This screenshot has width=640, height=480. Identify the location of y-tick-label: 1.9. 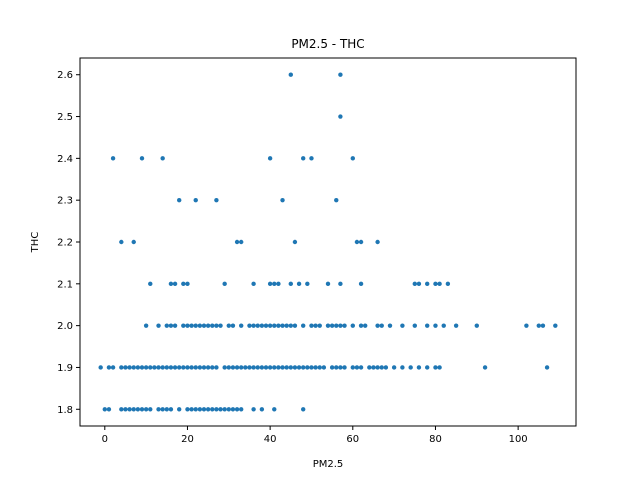
(65, 368).